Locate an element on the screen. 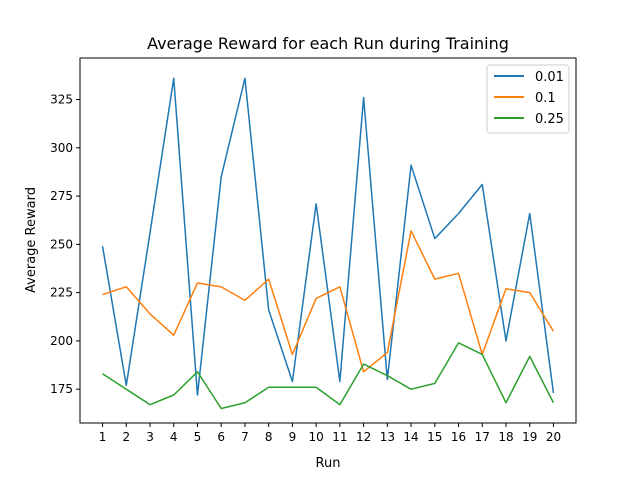  x-tick-label: 18 is located at coordinates (505, 437).